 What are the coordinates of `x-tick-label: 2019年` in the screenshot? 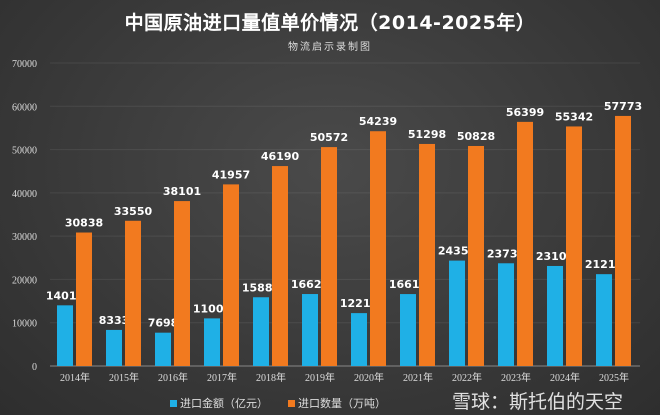 It's located at (320, 377).